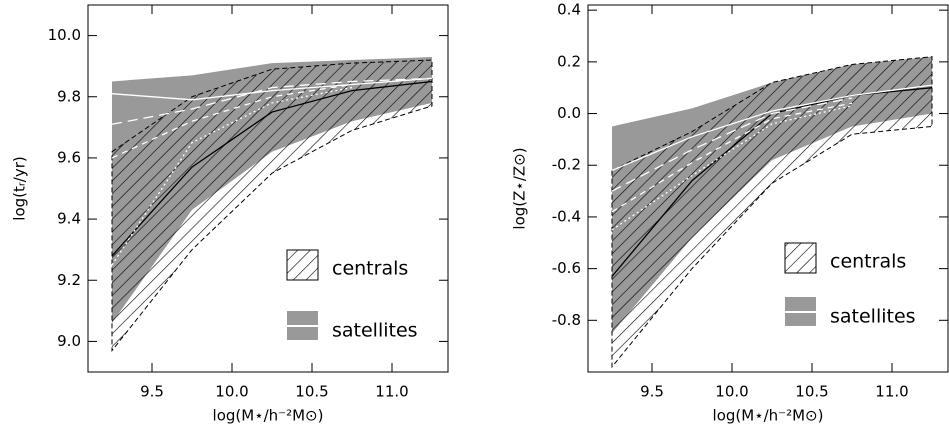 This screenshot has width=949, height=432. What do you see at coordinates (20, 188) in the screenshot?
I see `y-axis-label: log(tᵣ/yr)` at bounding box center [20, 188].